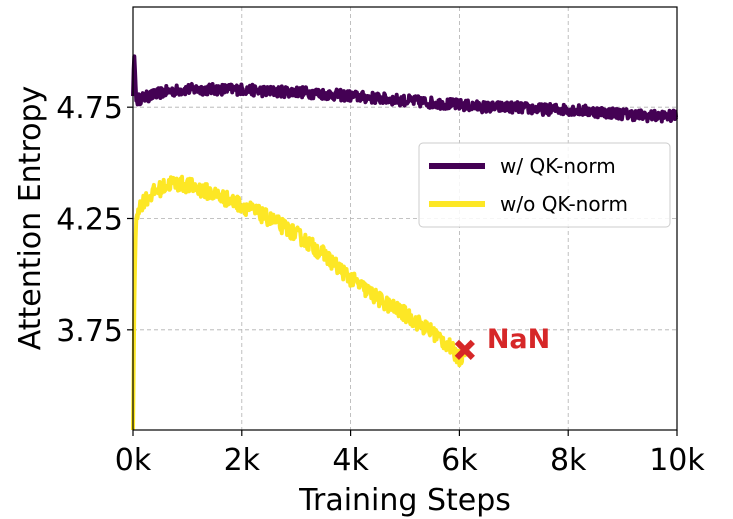  What do you see at coordinates (558, 166) in the screenshot?
I see `legend-label-0: w/ QK-norm` at bounding box center [558, 166].